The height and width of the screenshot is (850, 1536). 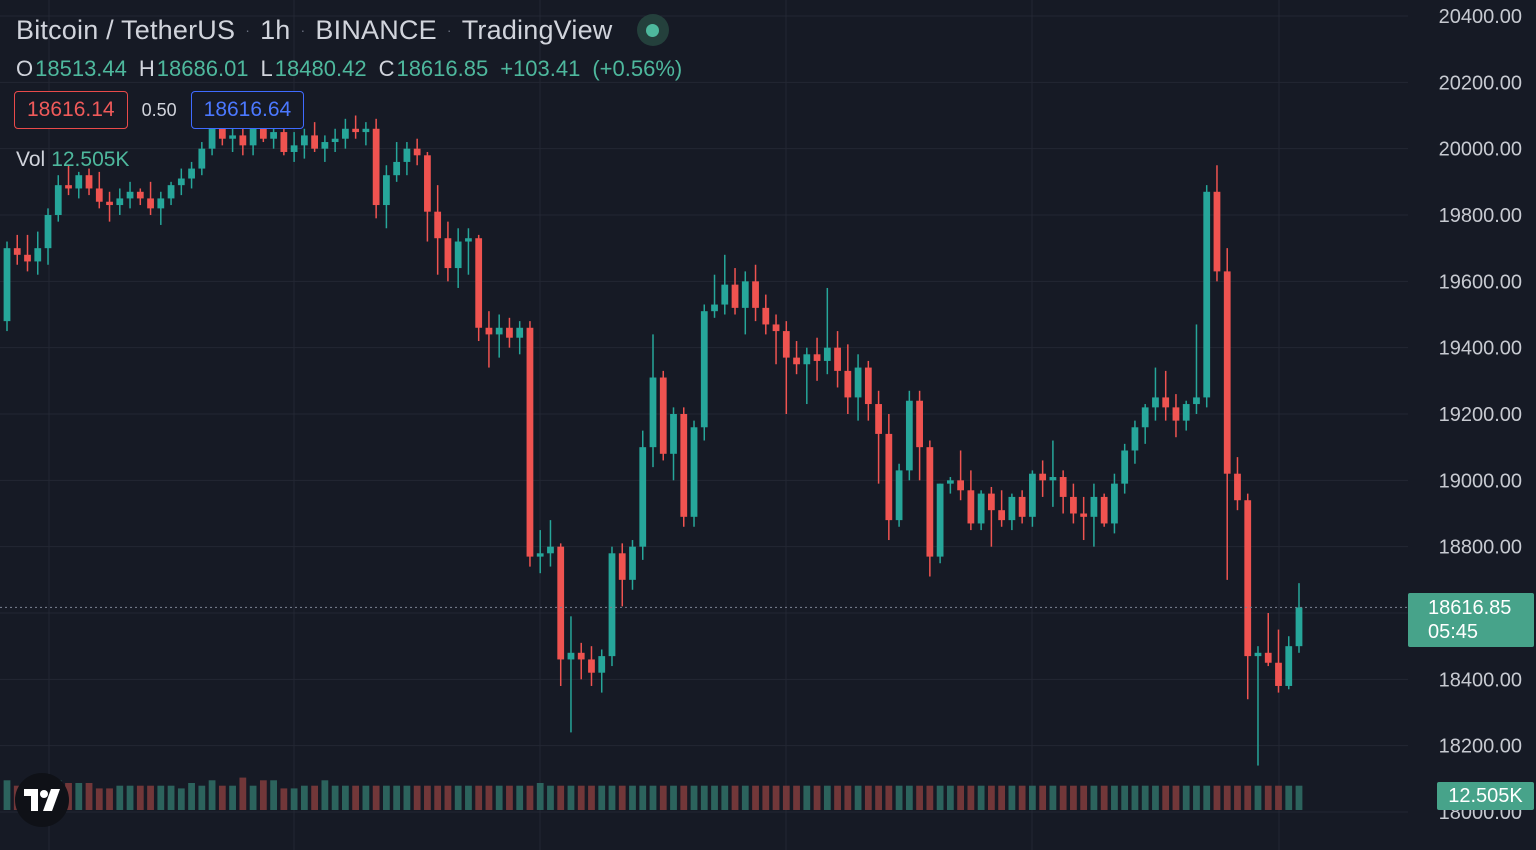 What do you see at coordinates (42, 800) in the screenshot?
I see `tradingview-logo-icon` at bounding box center [42, 800].